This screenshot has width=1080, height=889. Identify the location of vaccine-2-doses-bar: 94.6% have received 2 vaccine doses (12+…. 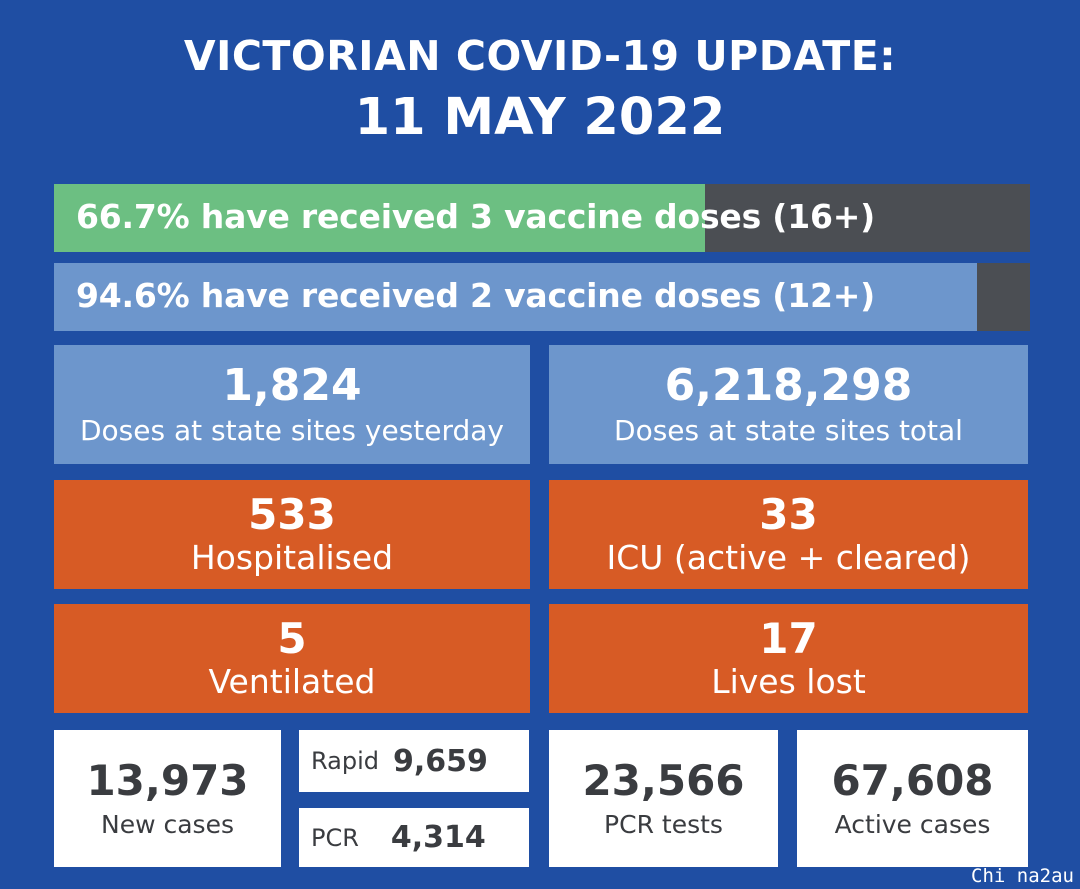
(542, 297).